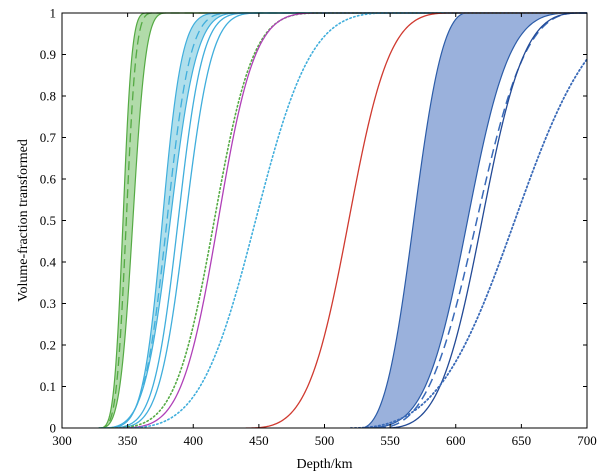 The height and width of the screenshot is (473, 605). Describe the element at coordinates (62, 440) in the screenshot. I see `x-tick-label: 300` at that location.